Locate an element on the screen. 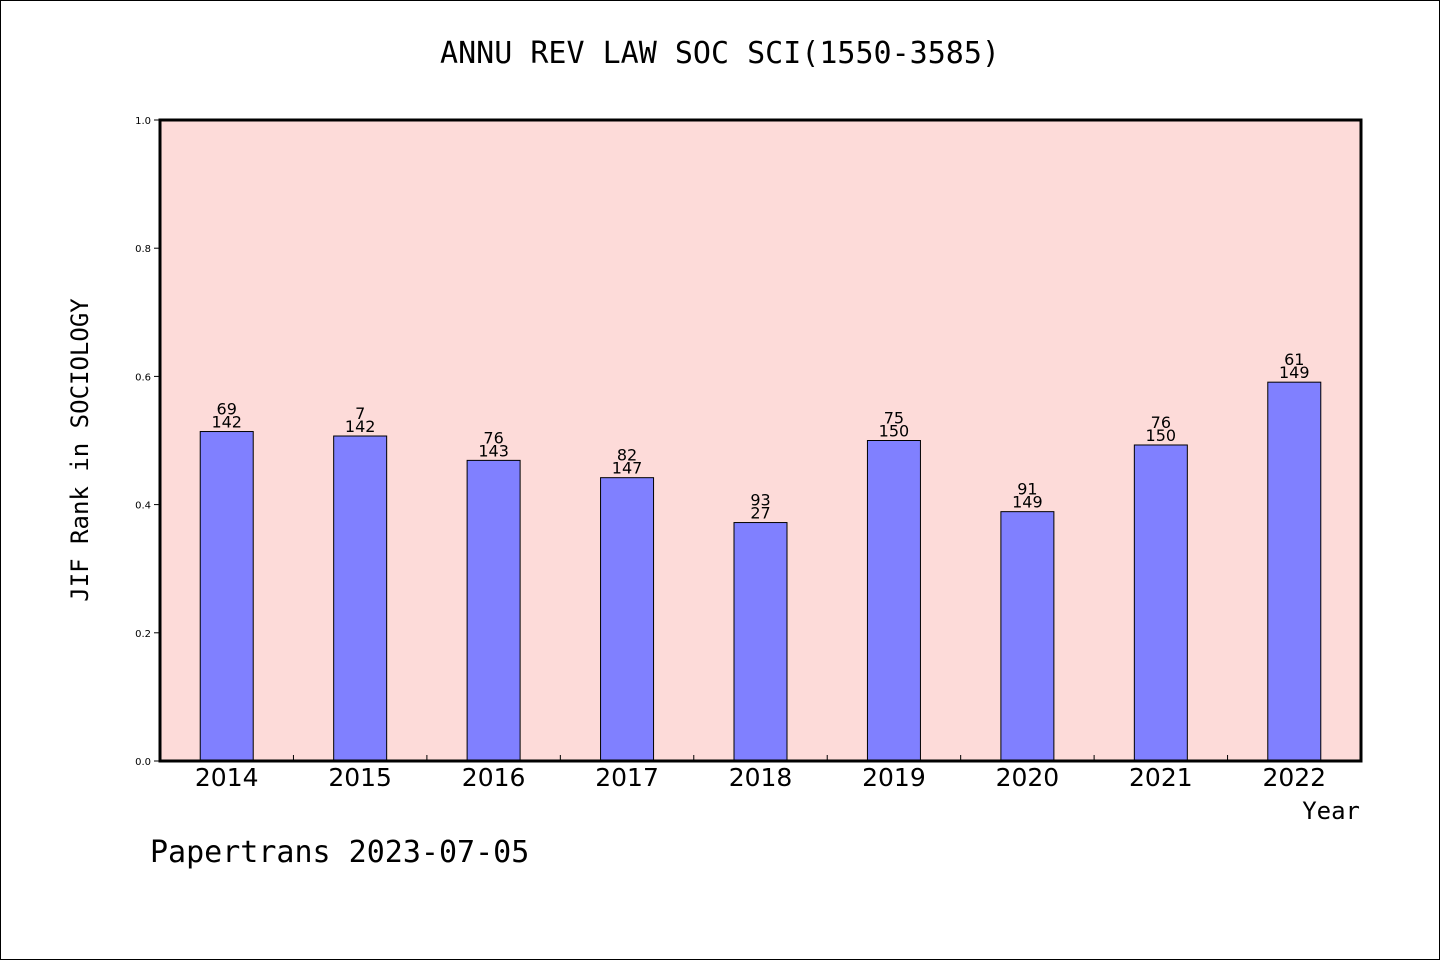 This screenshot has width=1440, height=960. y-tick-label: 0.6 is located at coordinates (143, 377).